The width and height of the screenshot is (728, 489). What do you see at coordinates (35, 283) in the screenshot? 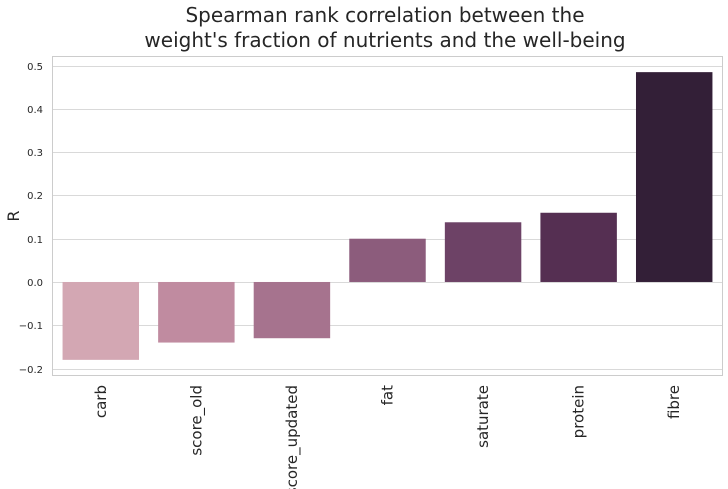
I see `y-tick-label: 0.0` at bounding box center [35, 283].